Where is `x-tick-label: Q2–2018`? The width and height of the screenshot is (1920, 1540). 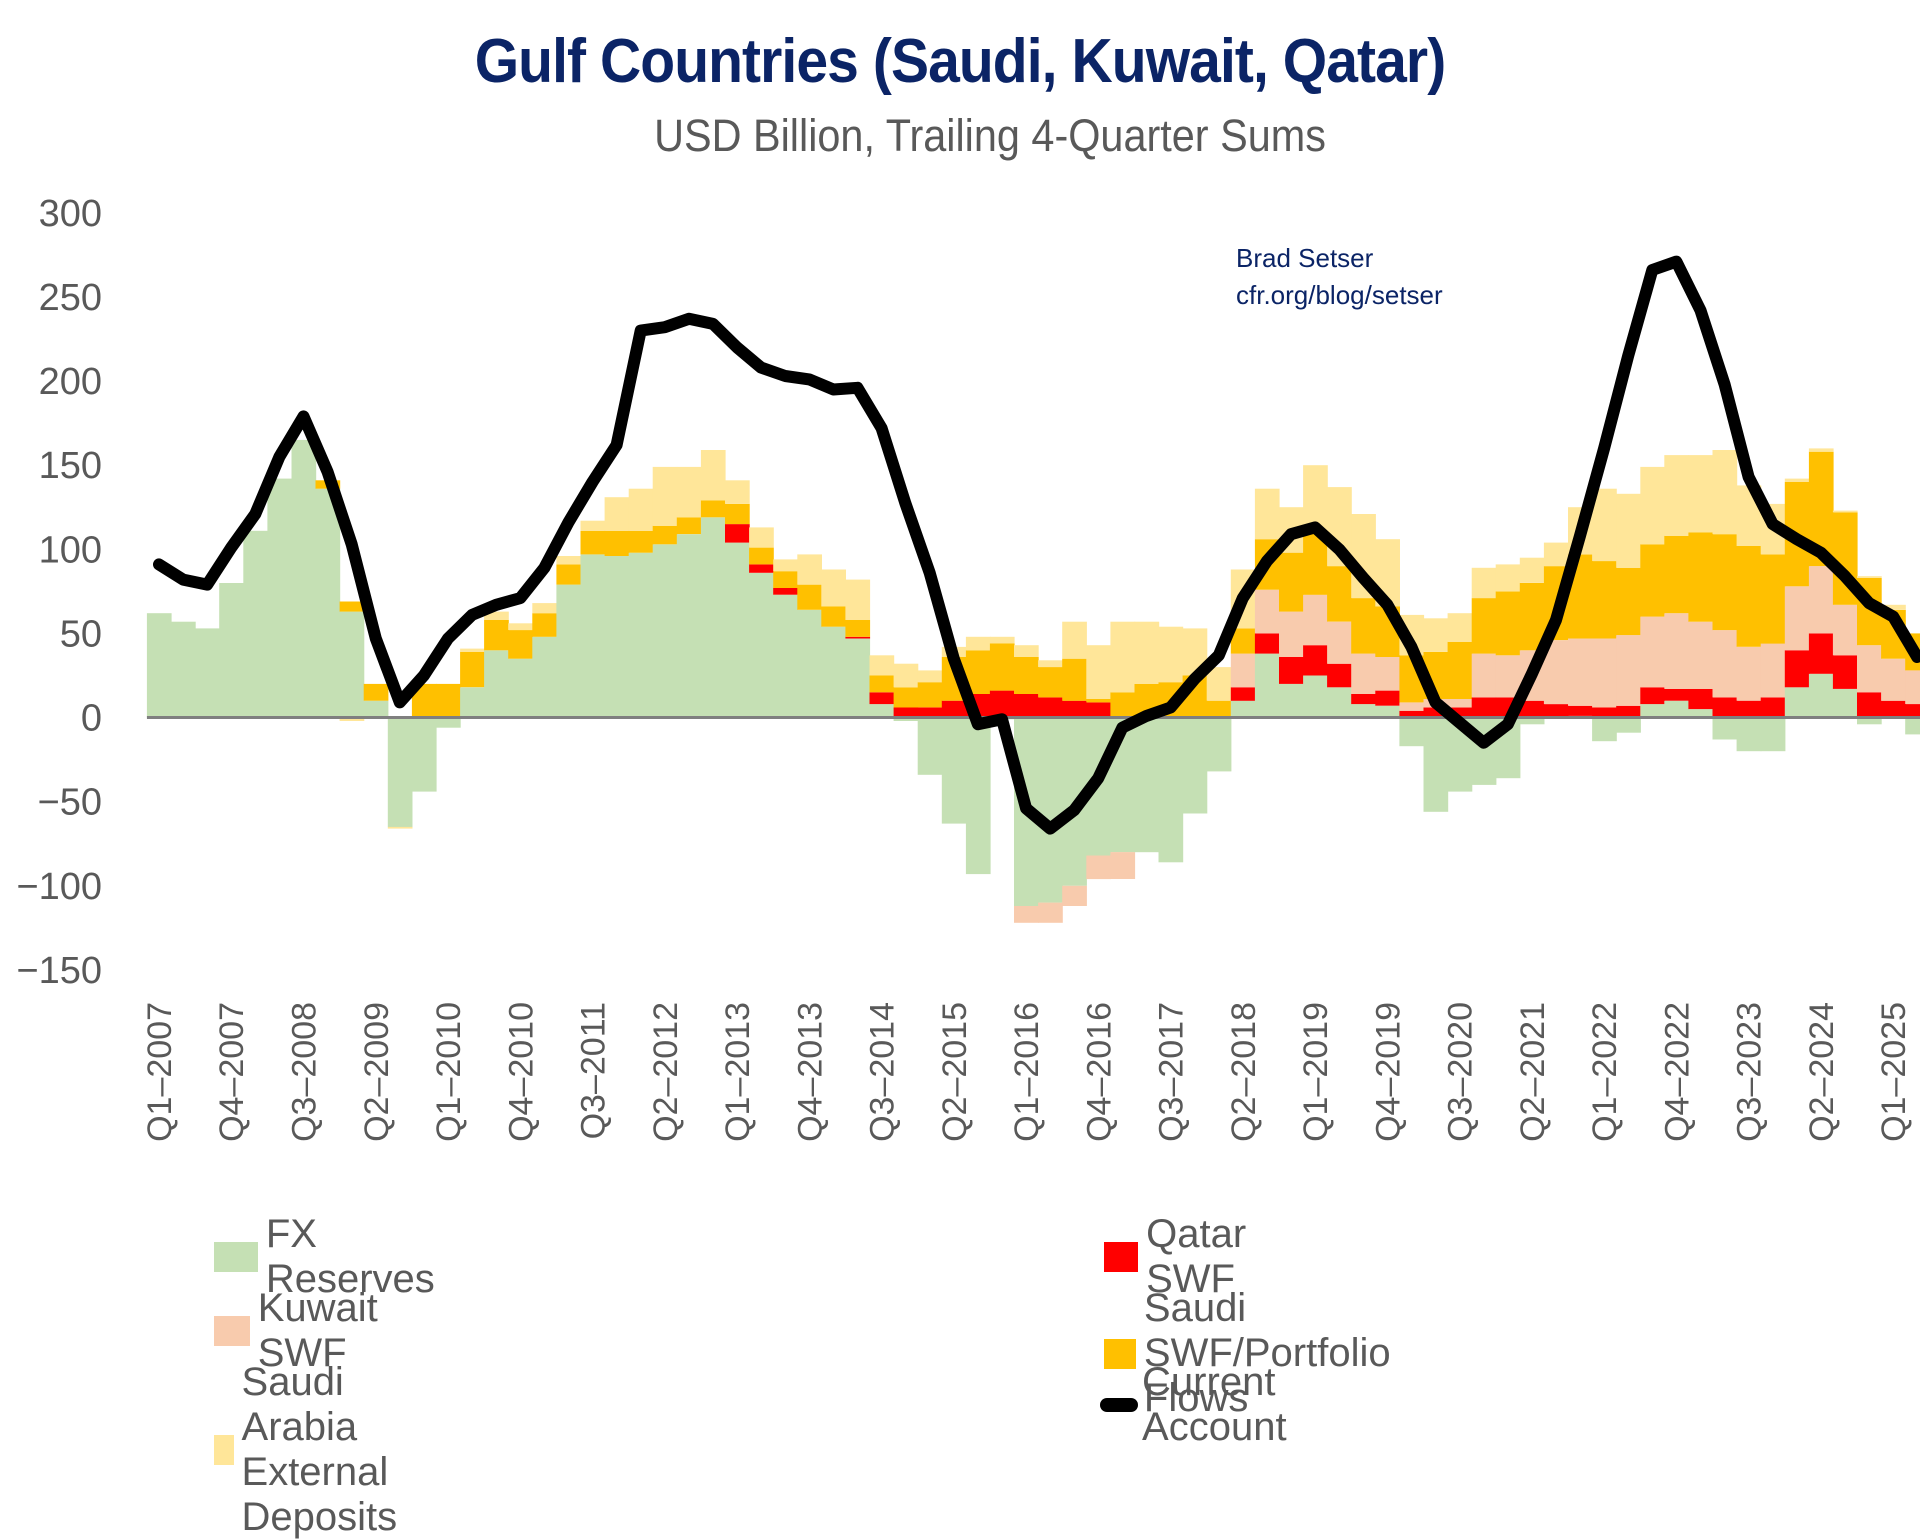
x-tick-label: Q2–2018 is located at coordinates (1244, 1072).